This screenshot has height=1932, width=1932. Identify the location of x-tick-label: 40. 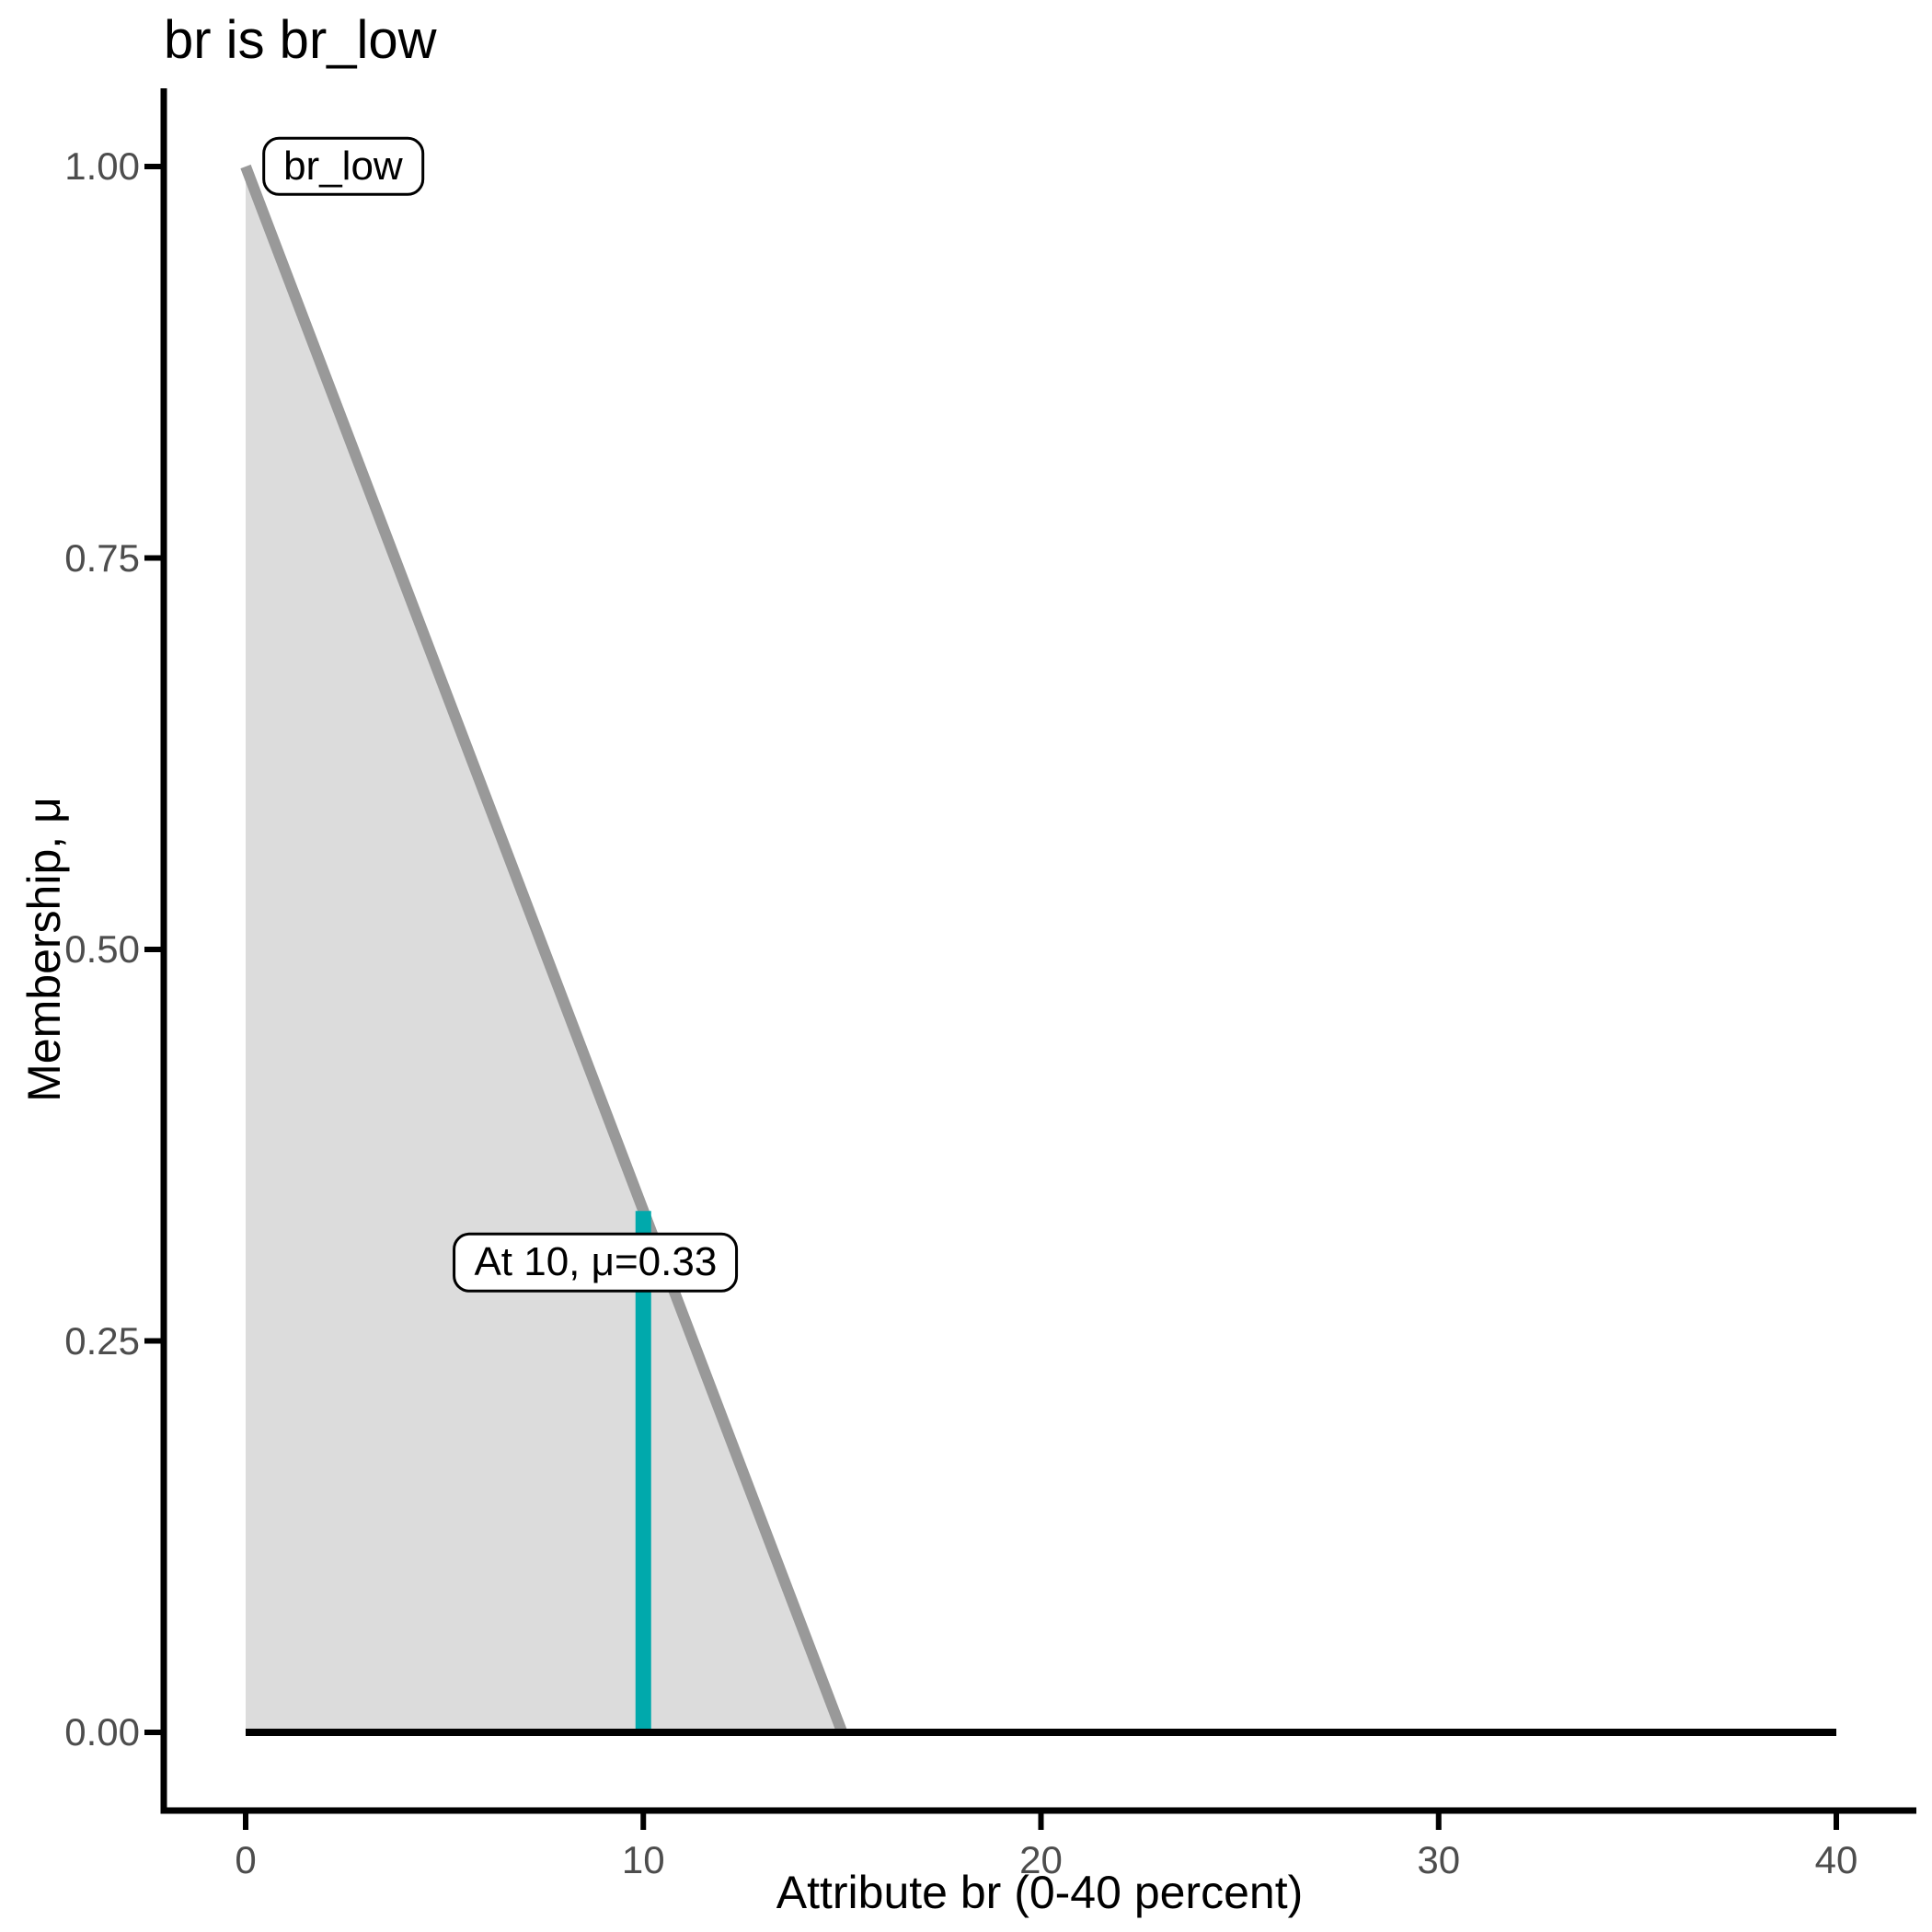
(1836, 1859).